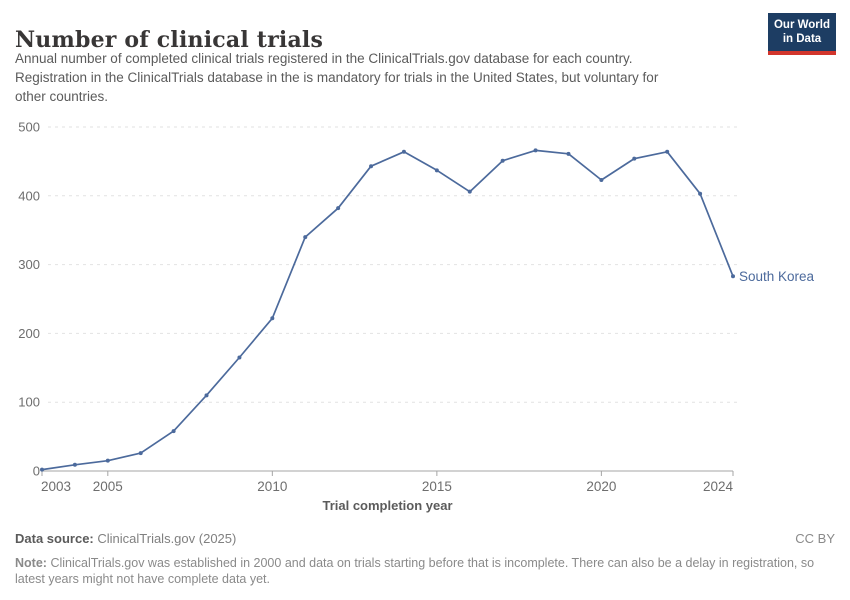 The image size is (850, 600). I want to click on y-tick-label: 200, so click(29, 333).